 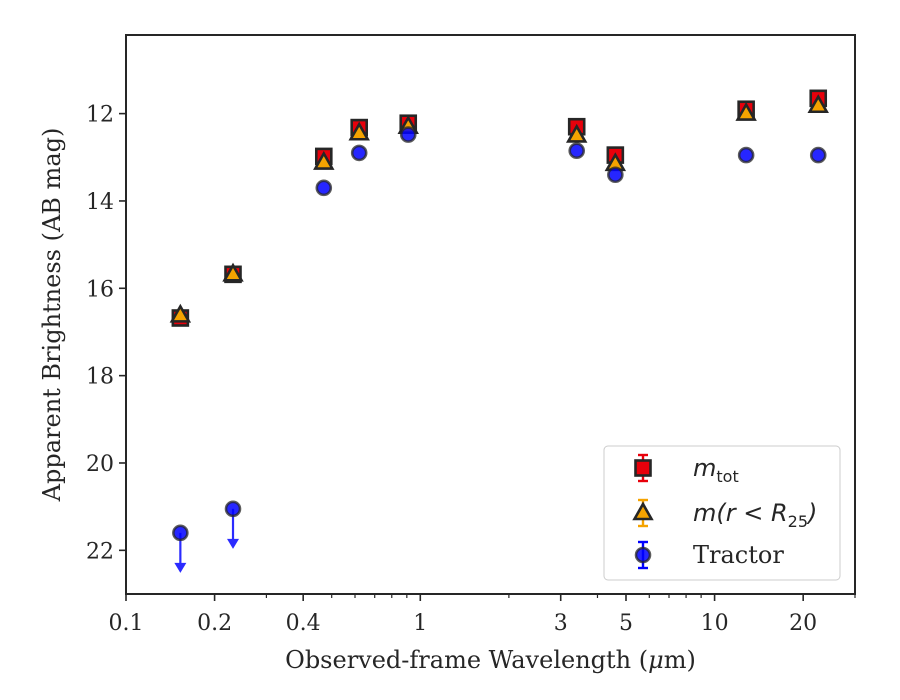 I want to click on x-tick-label: 0.4, so click(x=303, y=623).